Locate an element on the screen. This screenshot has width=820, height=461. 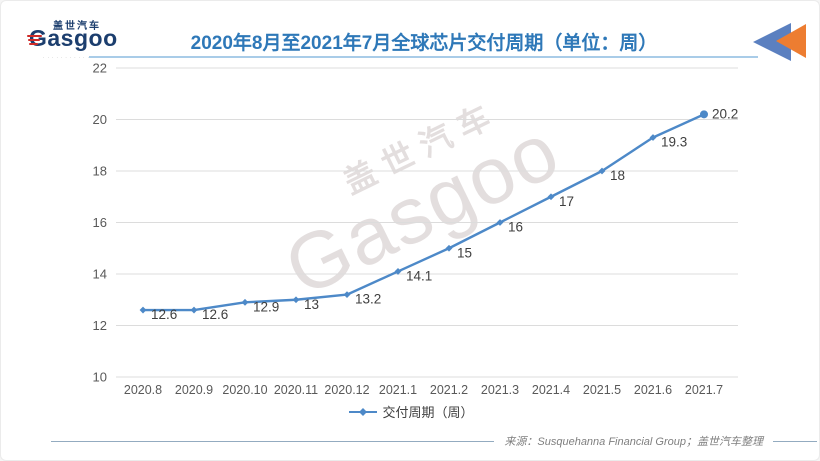
data-point-label: 19.3 is located at coordinates (674, 142).